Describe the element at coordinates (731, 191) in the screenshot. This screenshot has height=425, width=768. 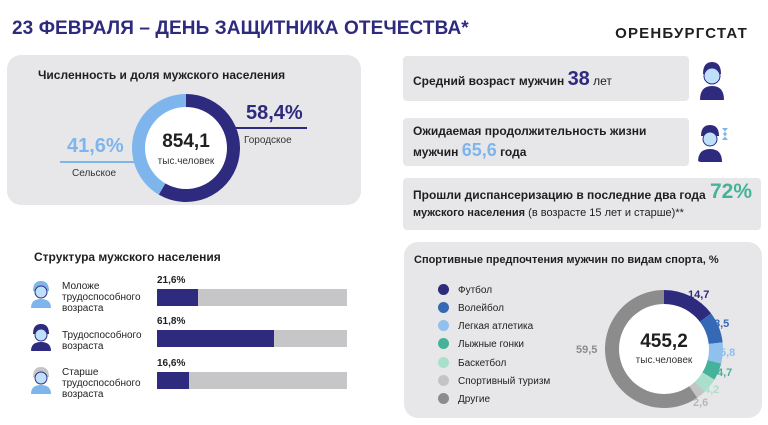
I see `exam-value: 72%` at that location.